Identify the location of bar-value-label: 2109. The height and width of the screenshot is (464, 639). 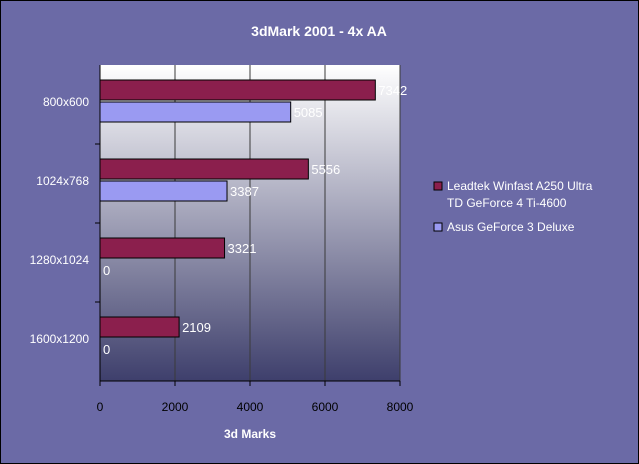
(196, 327).